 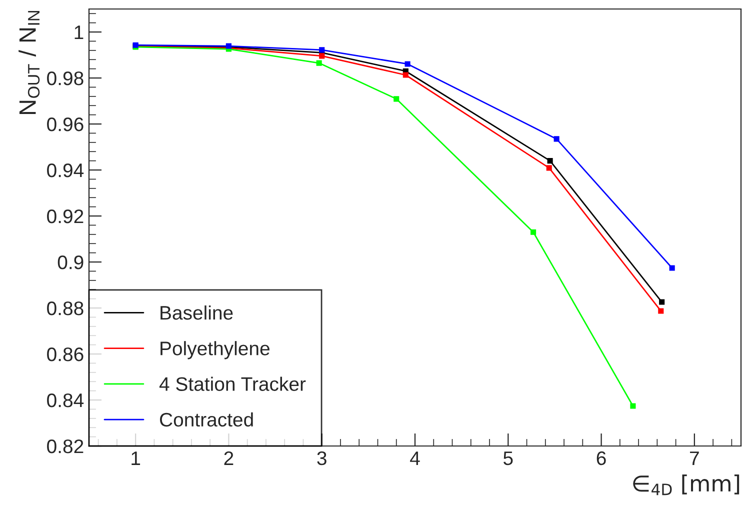 What do you see at coordinates (232, 383) in the screenshot?
I see `legend-label: 4 Station Tracker` at bounding box center [232, 383].